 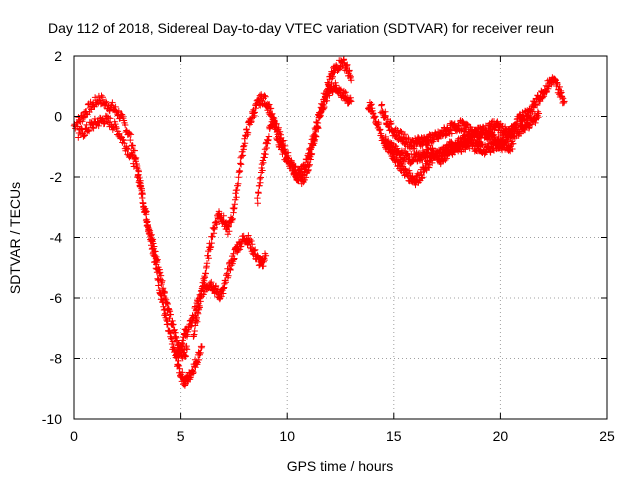 I want to click on series-track-h, so click(x=449, y=150).